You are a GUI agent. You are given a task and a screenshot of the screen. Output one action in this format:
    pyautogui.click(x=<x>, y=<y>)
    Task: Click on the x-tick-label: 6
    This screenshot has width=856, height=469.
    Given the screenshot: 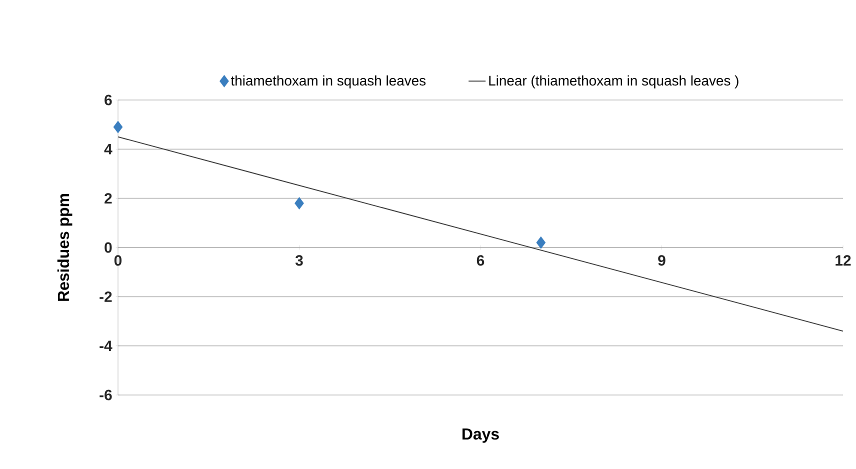 What is the action you would take?
    pyautogui.click(x=480, y=260)
    